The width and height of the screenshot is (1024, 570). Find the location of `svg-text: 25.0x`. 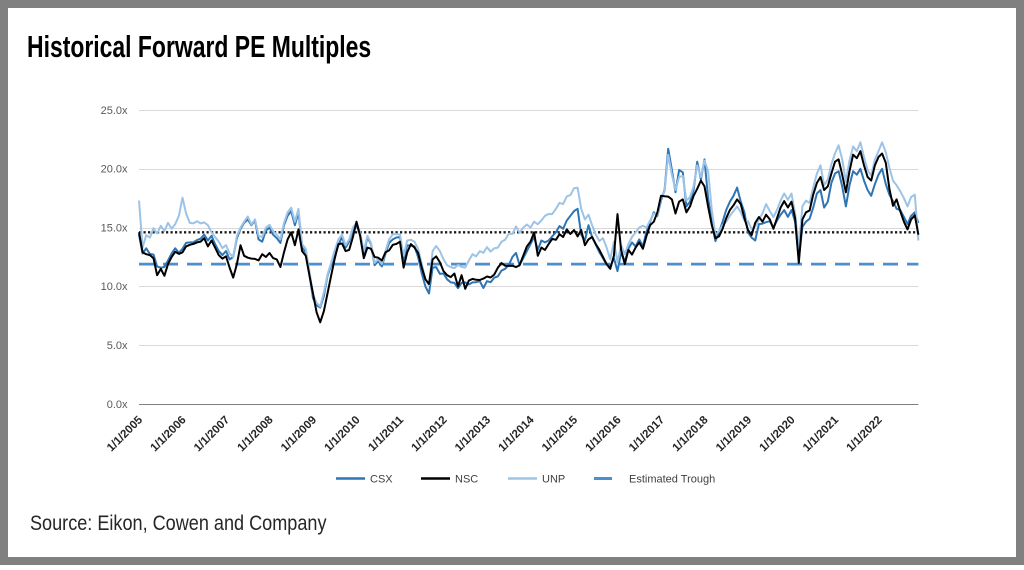

svg-text: 25.0x is located at coordinates (114, 111).